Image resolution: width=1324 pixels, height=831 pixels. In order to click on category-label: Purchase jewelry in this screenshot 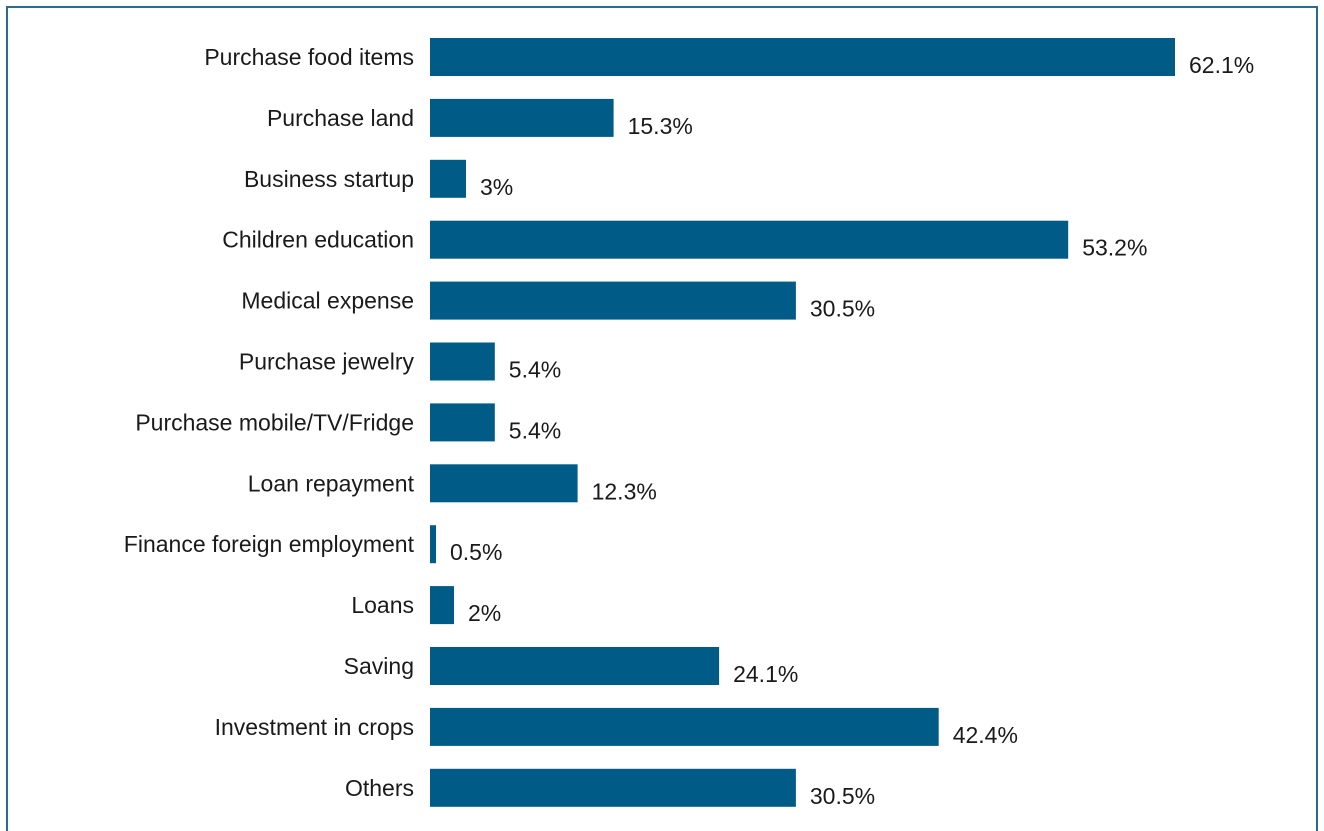, I will do `click(327, 362)`.